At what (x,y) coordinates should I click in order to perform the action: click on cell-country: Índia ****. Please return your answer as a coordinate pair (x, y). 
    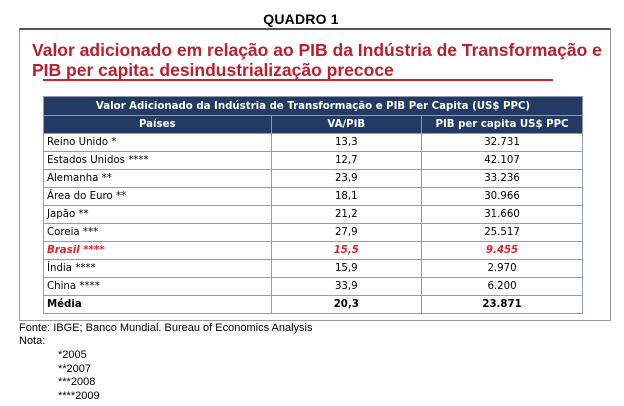
    Looking at the image, I should click on (157, 268).